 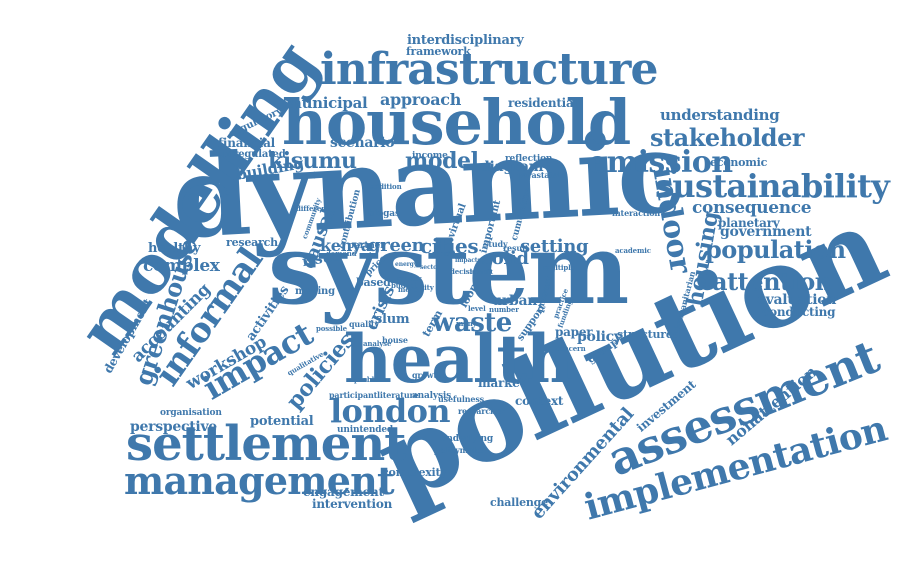 What do you see at coordinates (633, 250) in the screenshot?
I see `word-academic: academic` at bounding box center [633, 250].